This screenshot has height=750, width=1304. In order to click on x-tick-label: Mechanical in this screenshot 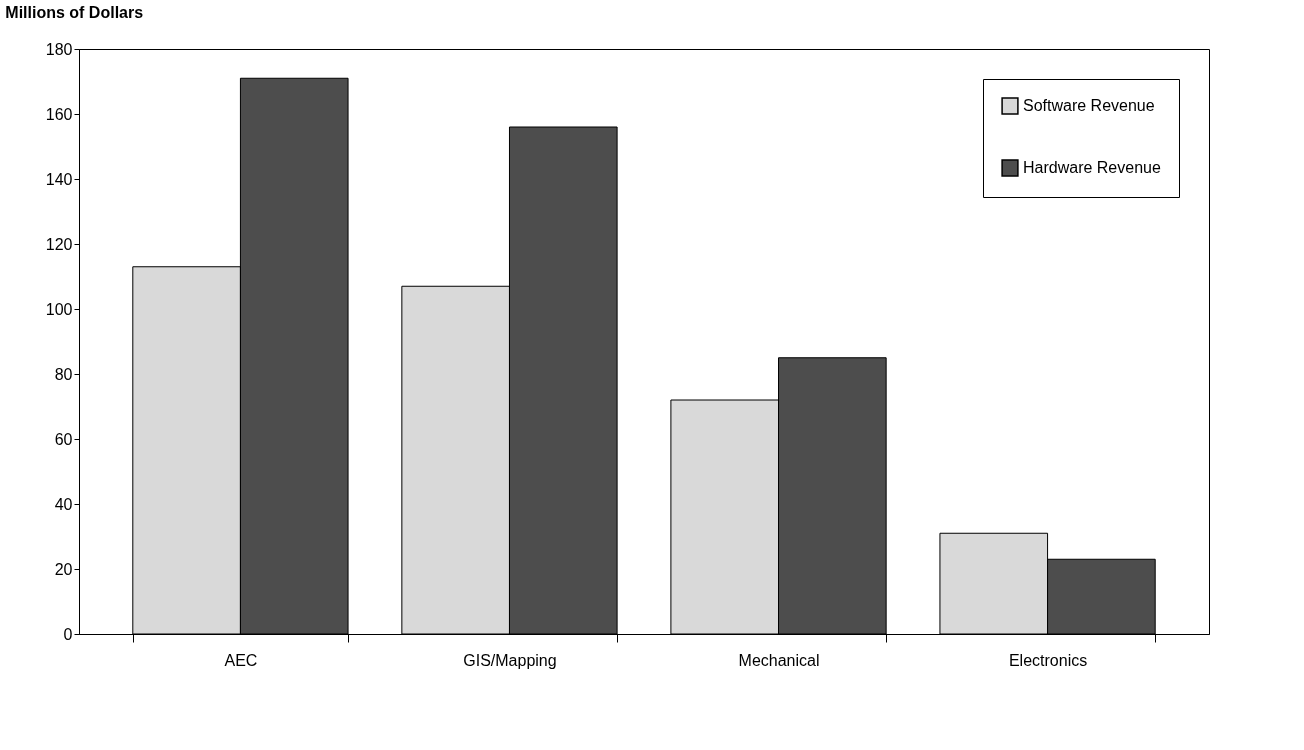, I will do `click(779, 660)`.